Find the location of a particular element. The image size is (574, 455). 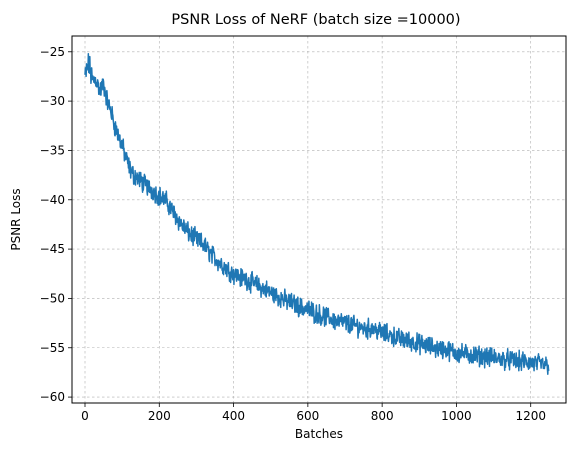

y-tick-label: −60 is located at coordinates (52, 397).